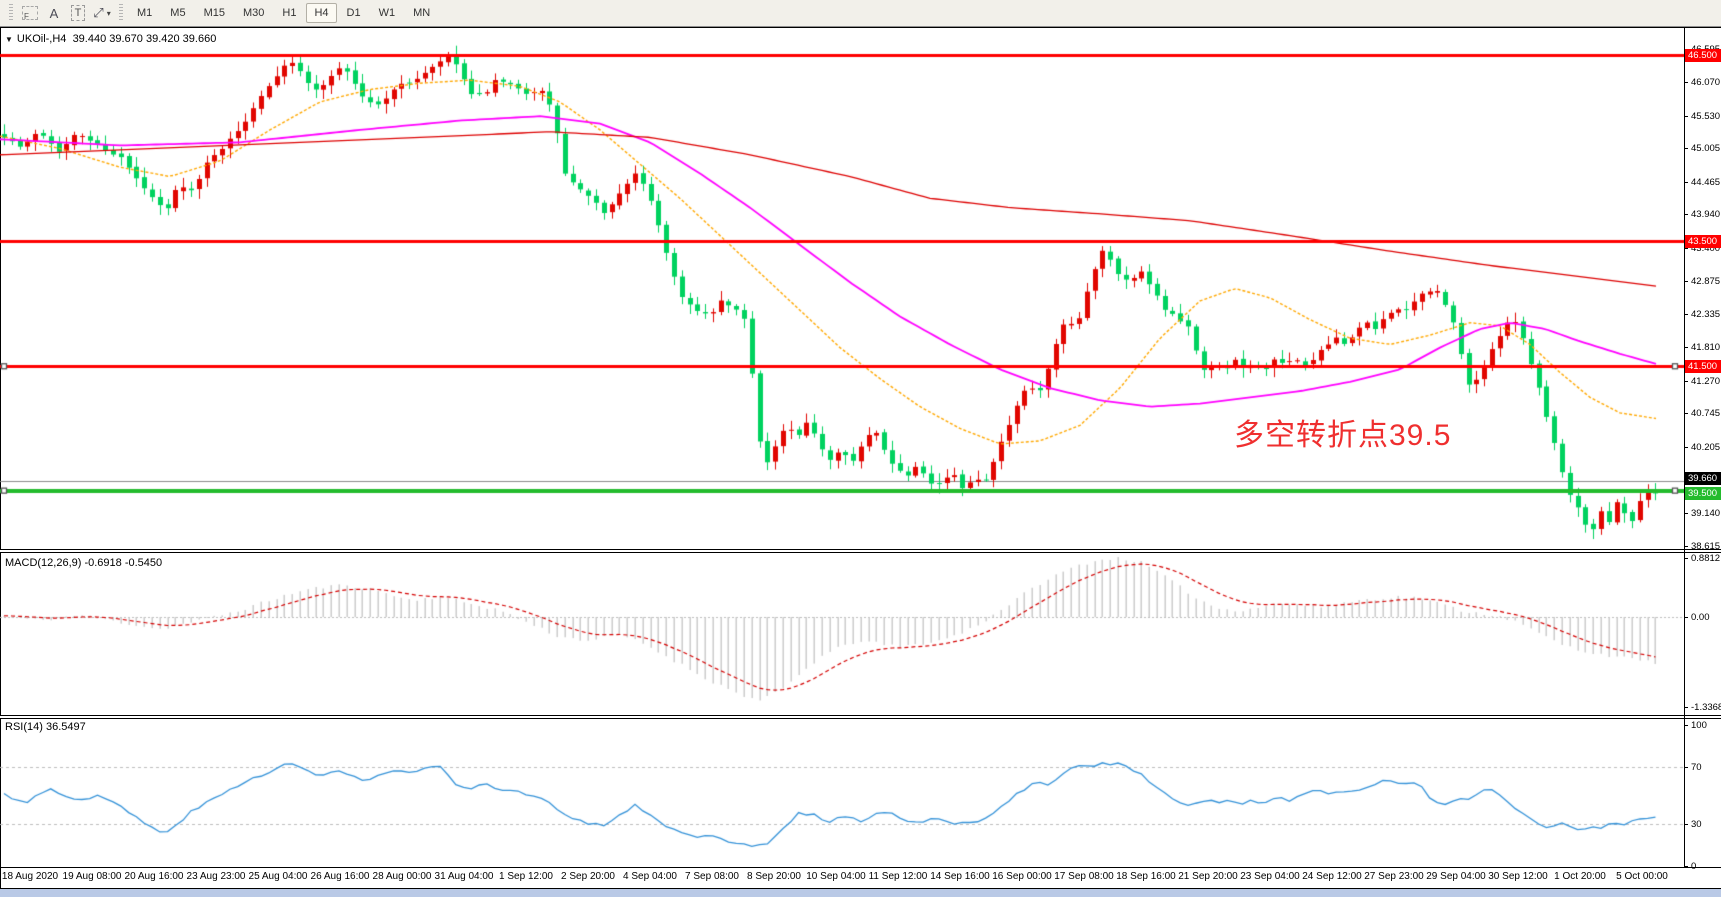  What do you see at coordinates (860, 551) in the screenshot?
I see `main-macd-divider` at bounding box center [860, 551].